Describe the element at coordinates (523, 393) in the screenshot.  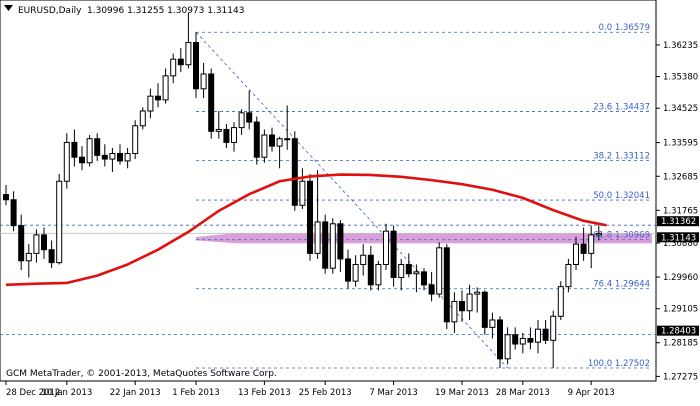
I see `x-tick-label: 28 Mar 2013` at that location.